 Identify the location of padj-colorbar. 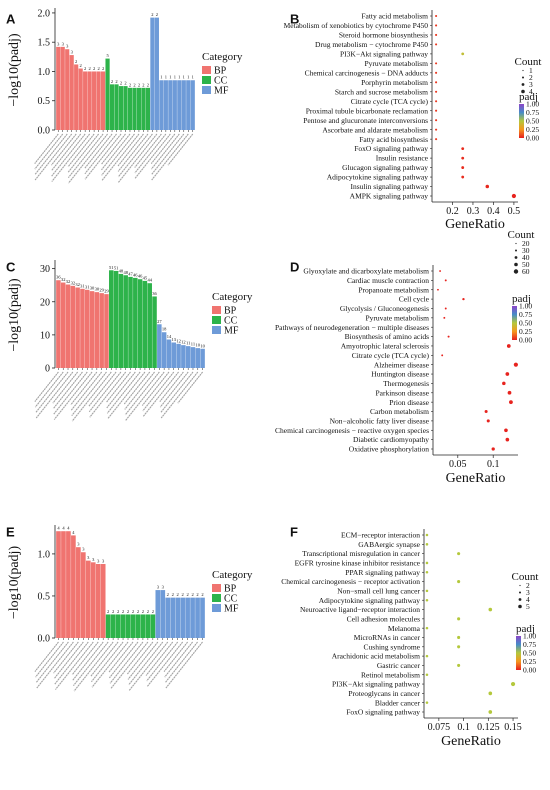
(521, 121).